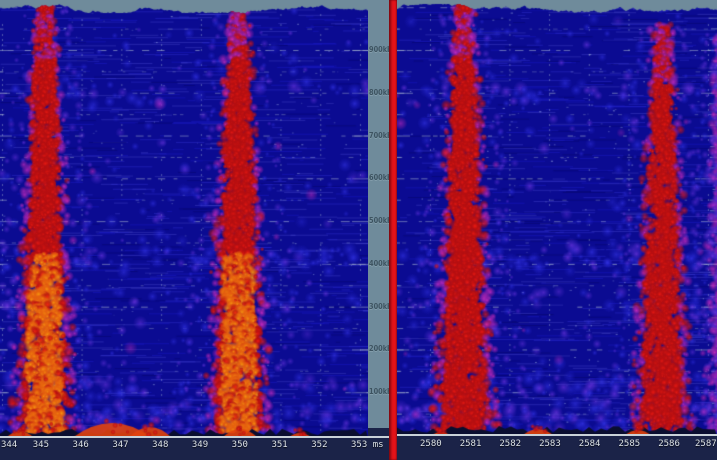 Image resolution: width=717 pixels, height=460 pixels. Describe the element at coordinates (120, 445) in the screenshot. I see `time-tick-label: 347` at that location.